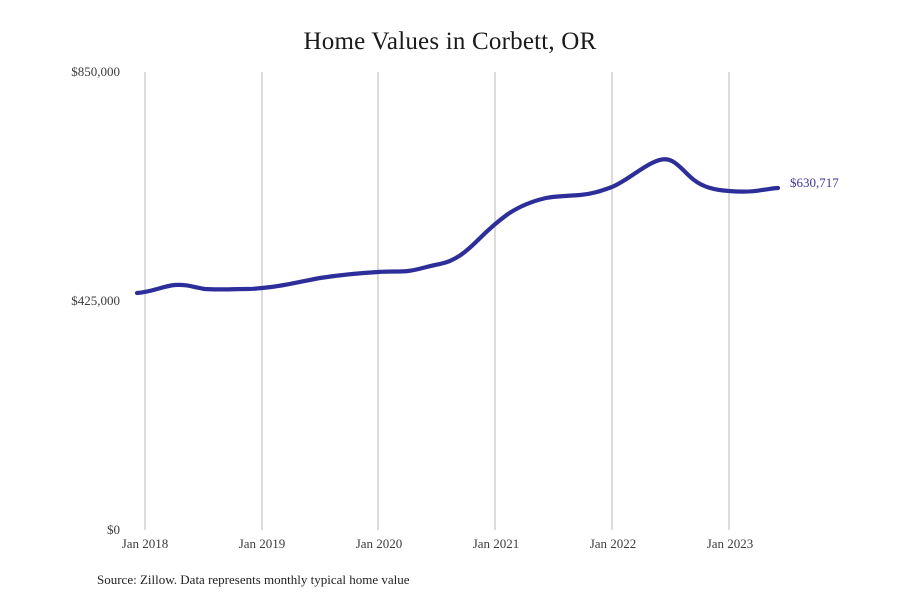  Describe the element at coordinates (730, 543) in the screenshot. I see `x-axis-tick-jan-2023: Jan 2023` at that location.